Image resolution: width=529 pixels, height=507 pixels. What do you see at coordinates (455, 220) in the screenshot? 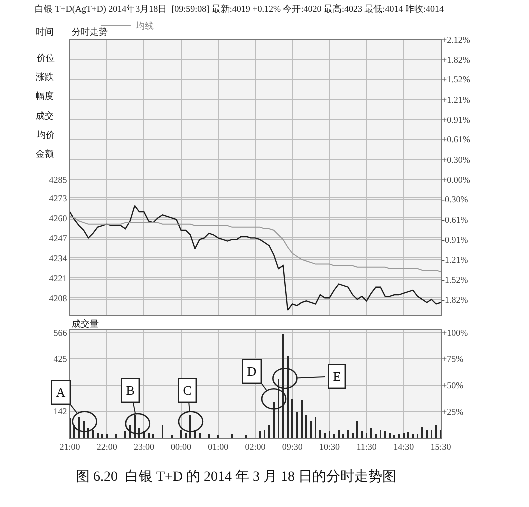
I see `y2-tick-label: -0.61%` at bounding box center [455, 220].